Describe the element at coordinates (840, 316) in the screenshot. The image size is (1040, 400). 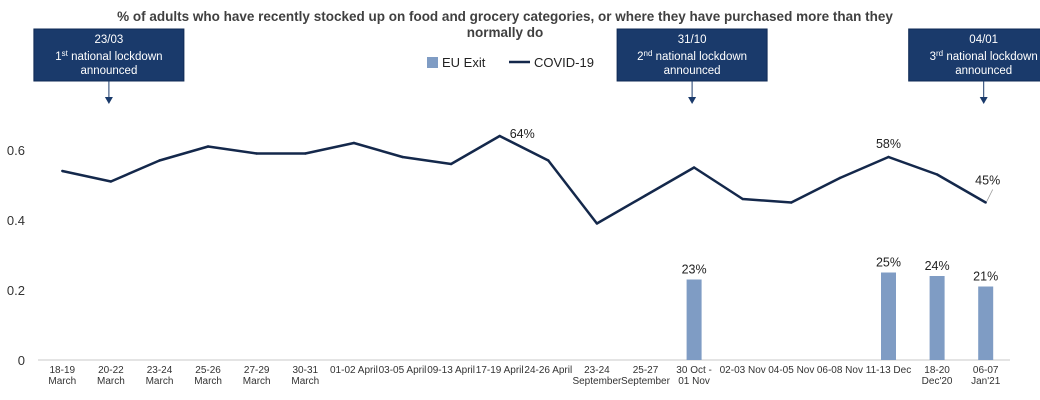
I see `eu-exit-bars` at that location.